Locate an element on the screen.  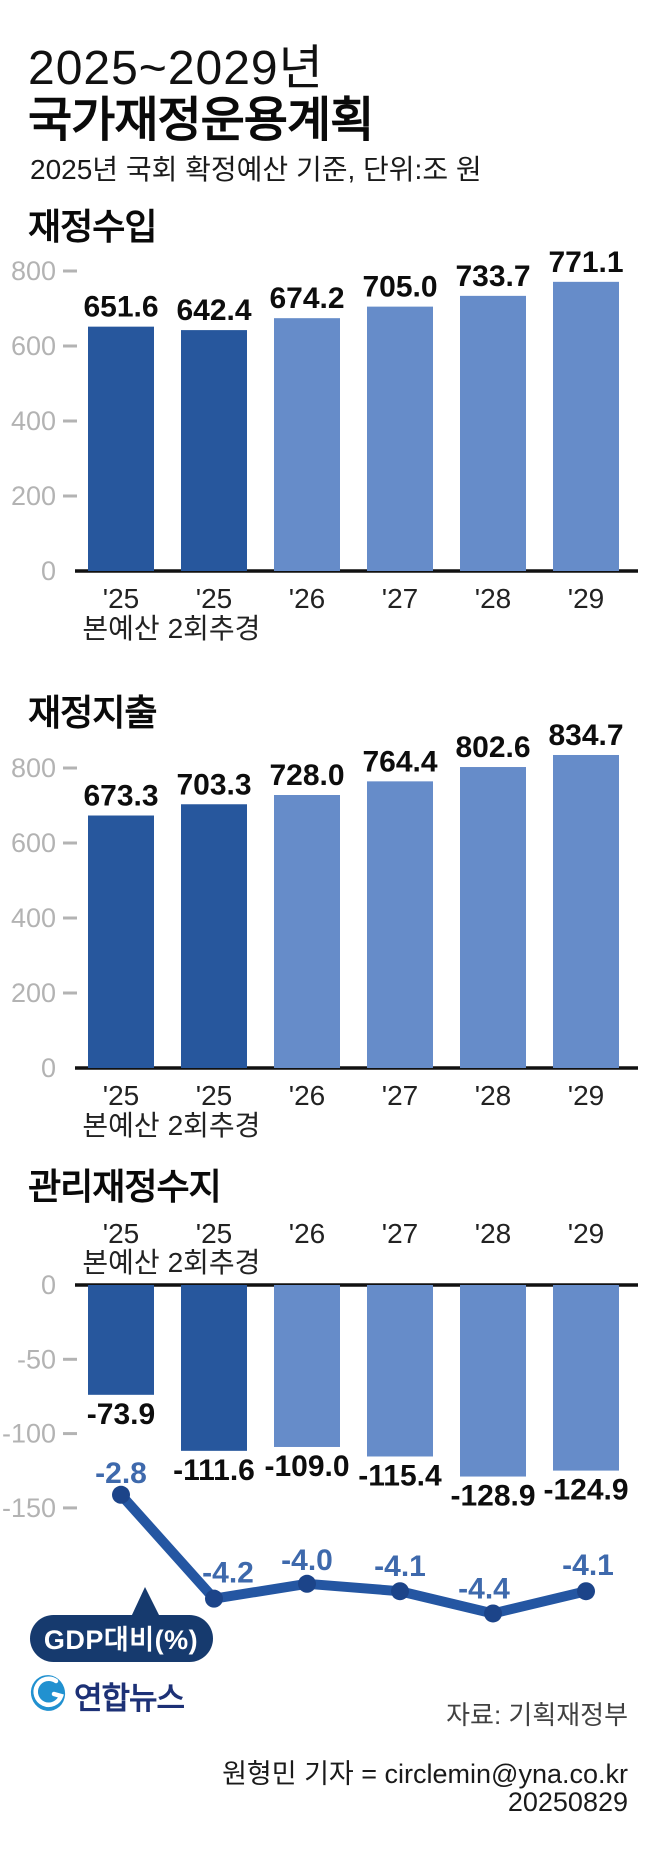
revenue-chart-title: 재정수입 is located at coordinates (92, 226).